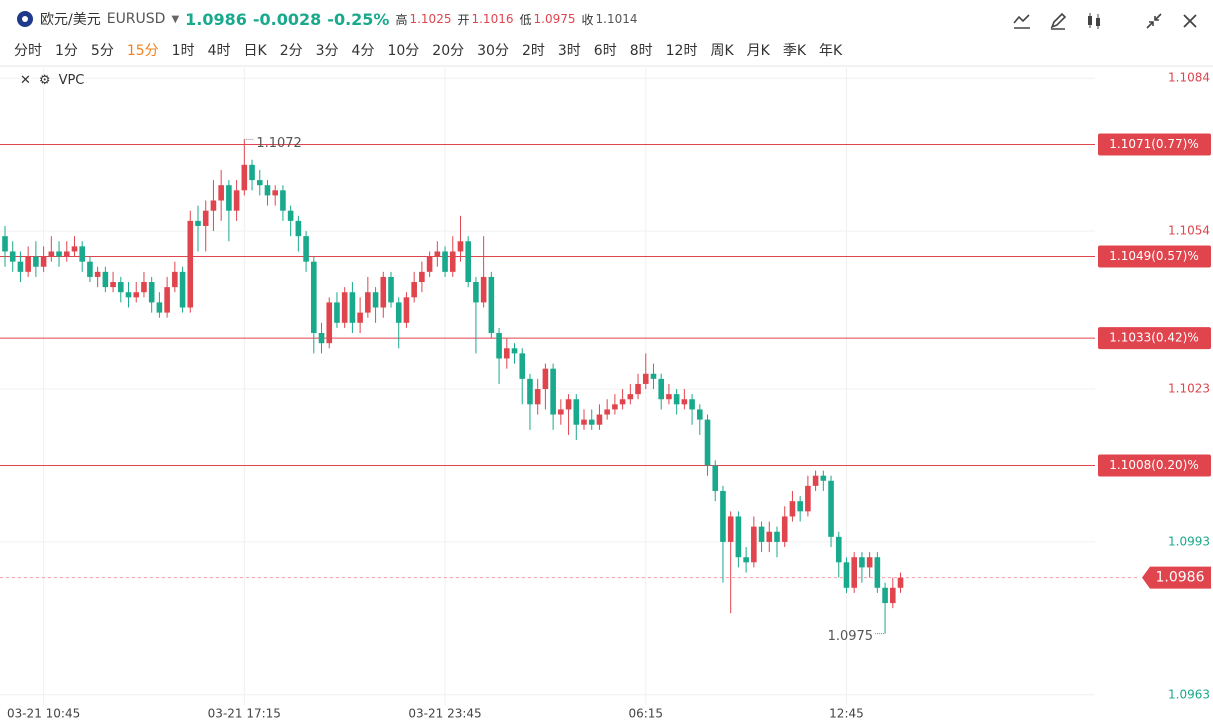 Image resolution: width=1213 pixels, height=728 pixels. I want to click on timeframe: 8时, so click(641, 51).